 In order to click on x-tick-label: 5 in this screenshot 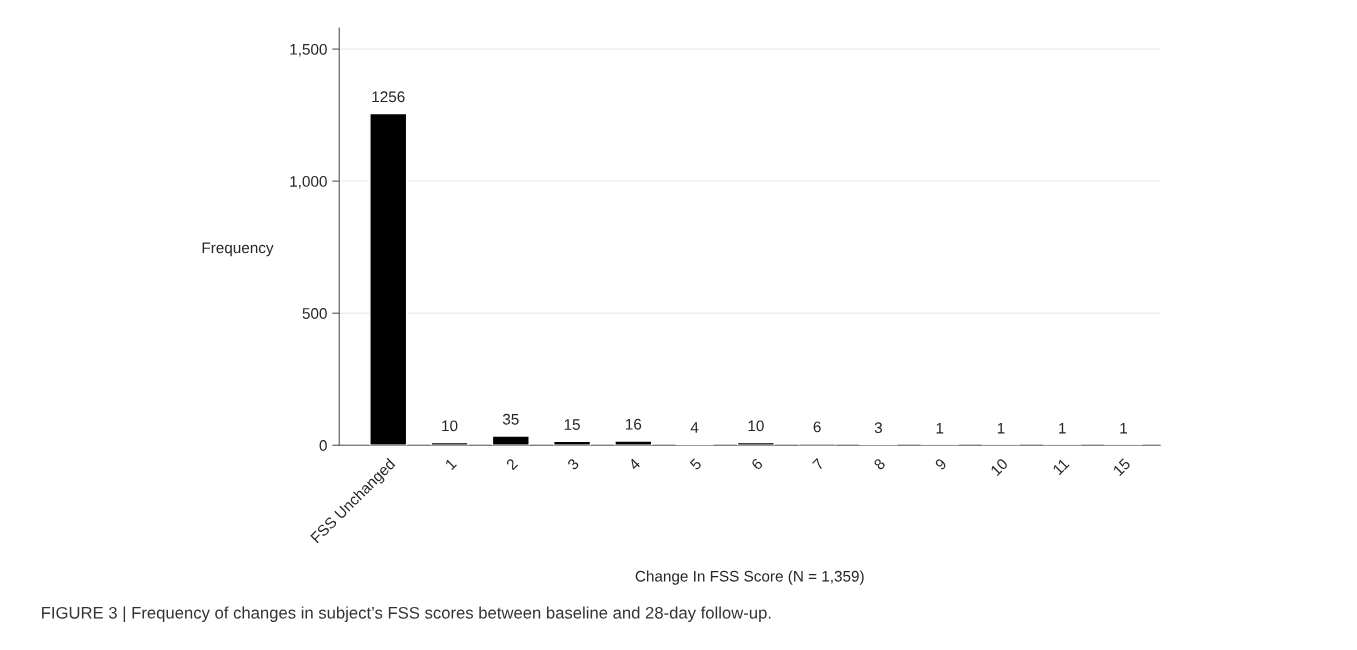, I will do `click(696, 464)`.